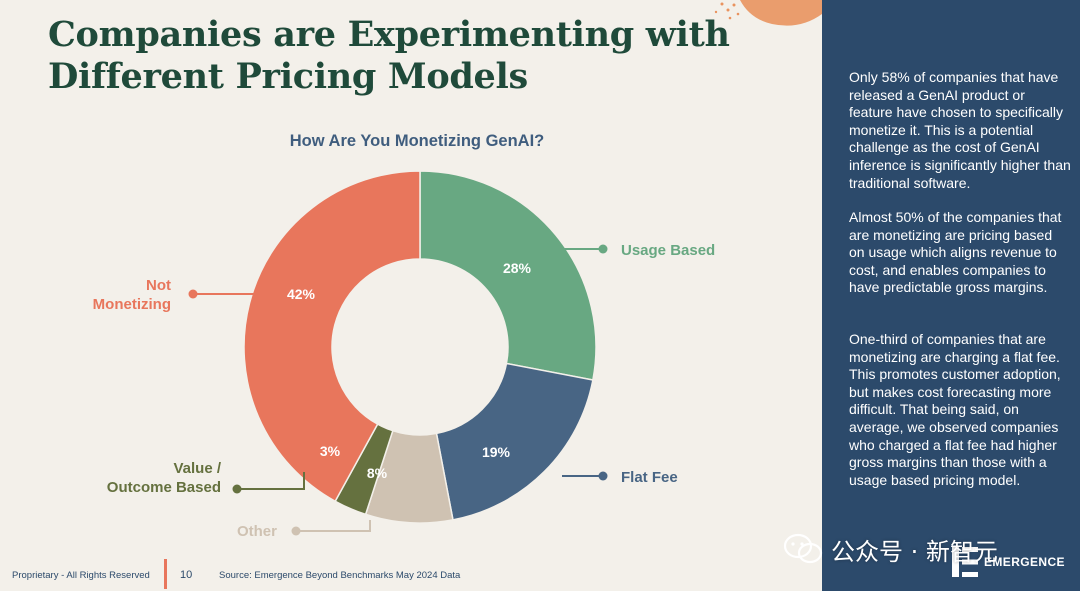 The height and width of the screenshot is (591, 1080). Describe the element at coordinates (496, 452) in the screenshot. I see `value-label-flat-fee: 19%` at that location.